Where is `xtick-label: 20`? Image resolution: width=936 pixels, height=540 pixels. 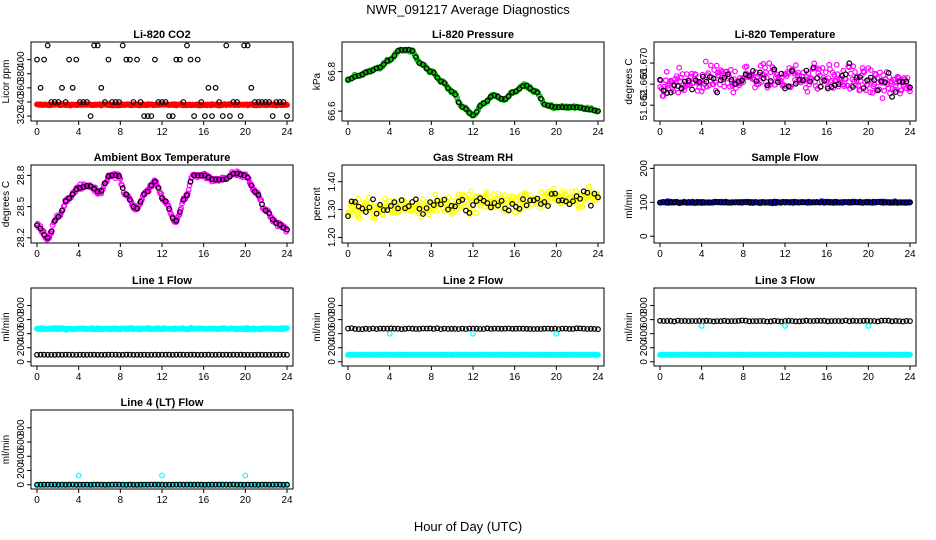 xtick-label: 20 is located at coordinates (869, 377).